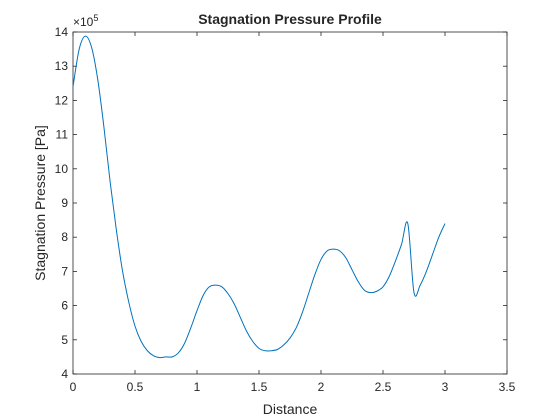 This screenshot has width=560, height=420. What do you see at coordinates (64, 271) in the screenshot?
I see `y-tick-label: 7` at bounding box center [64, 271].